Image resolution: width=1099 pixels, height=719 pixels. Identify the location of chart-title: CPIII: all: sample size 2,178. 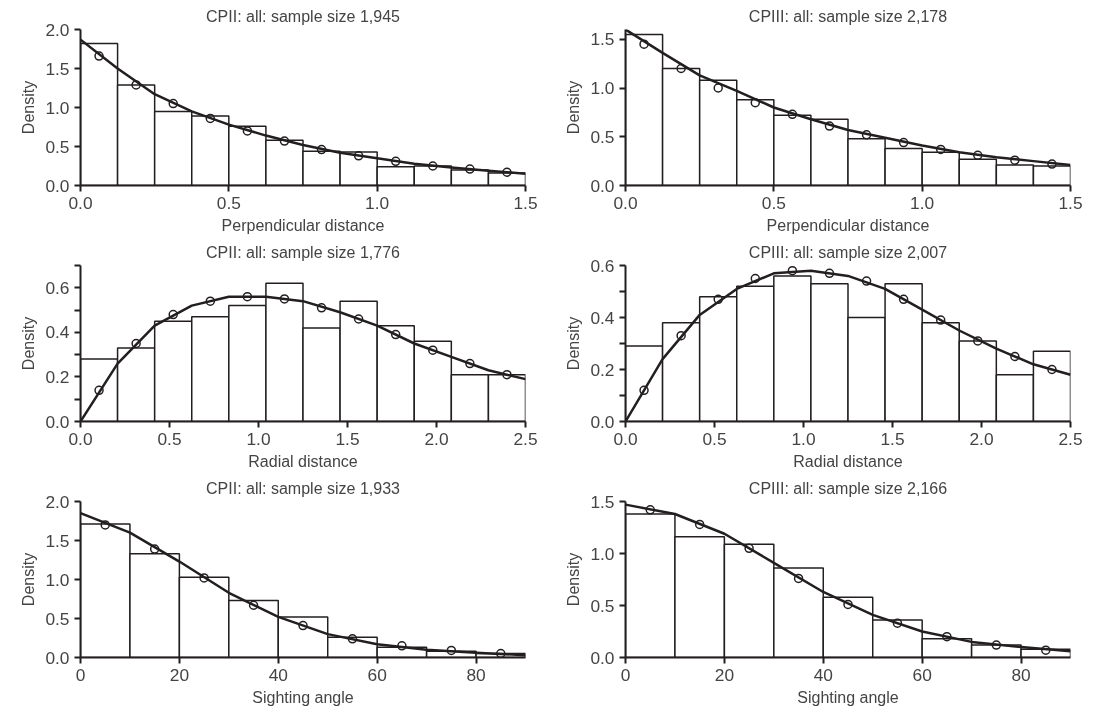
(848, 16).